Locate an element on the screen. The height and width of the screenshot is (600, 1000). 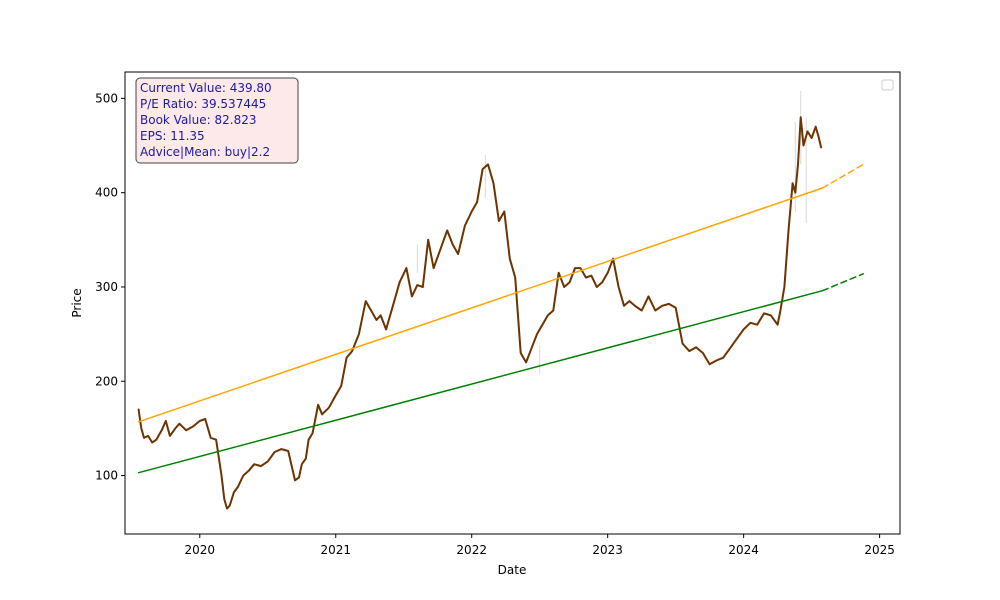
y-tick-label: 300 is located at coordinates (106, 287).